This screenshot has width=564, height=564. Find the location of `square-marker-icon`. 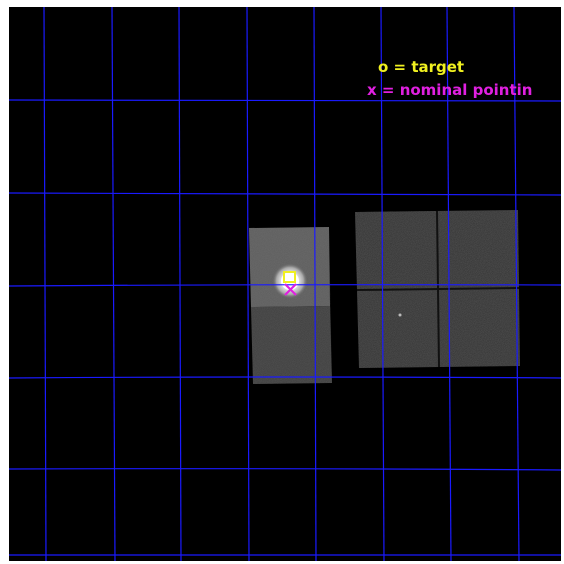

square-marker-icon is located at coordinates (289, 277).